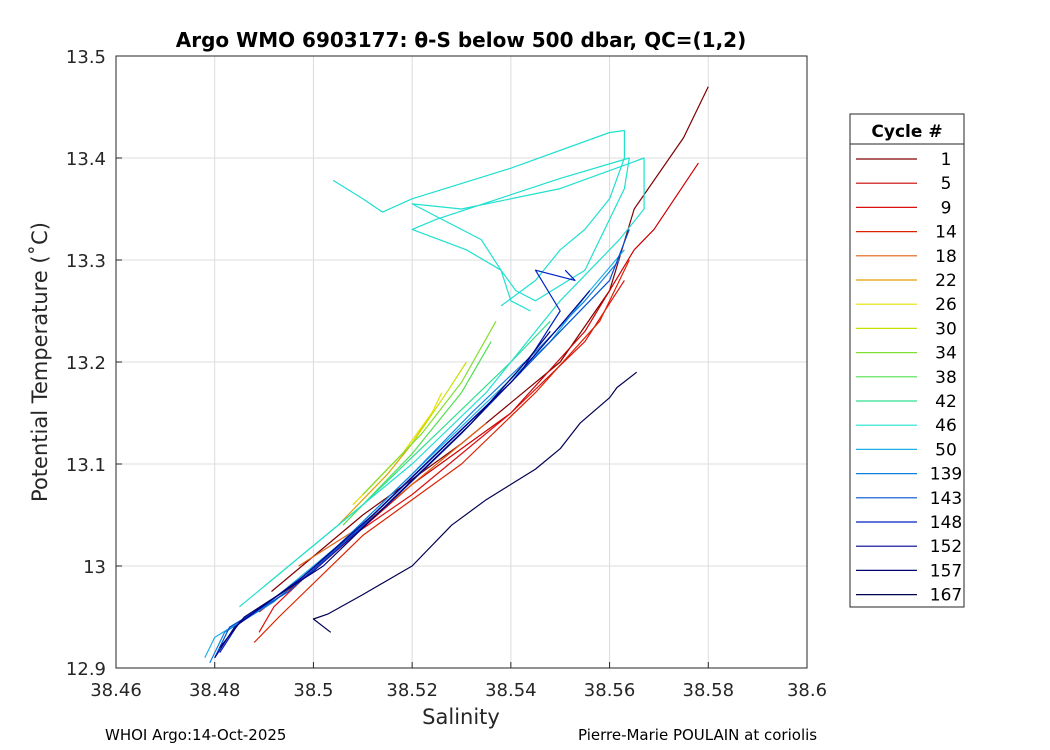 The width and height of the screenshot is (1050, 750). Describe the element at coordinates (479, 218) in the screenshot. I see `series-cycle-46b` at that location.